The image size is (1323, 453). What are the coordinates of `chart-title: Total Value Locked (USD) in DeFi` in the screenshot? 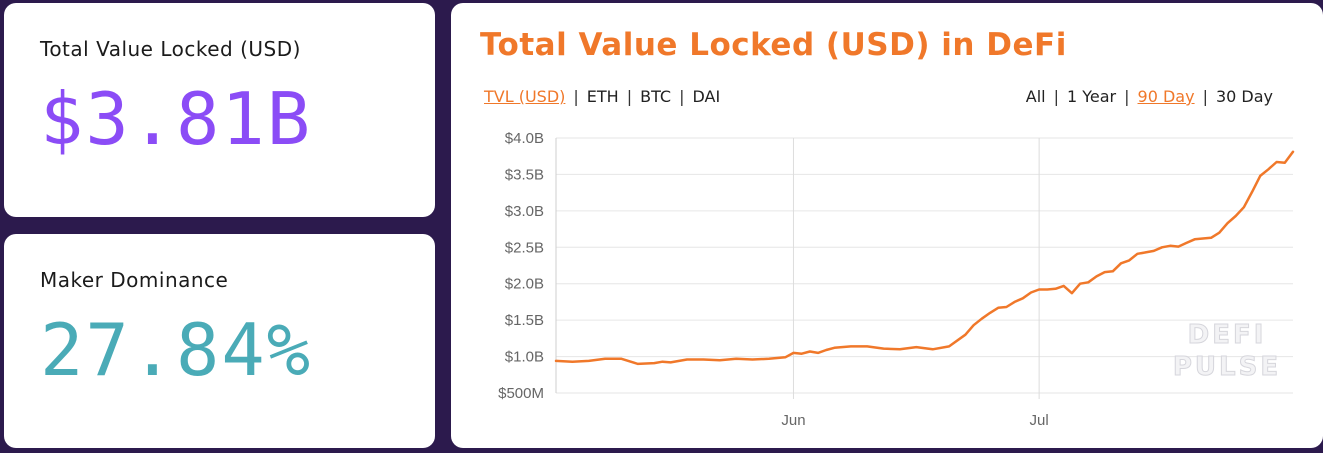 It's located at (773, 45).